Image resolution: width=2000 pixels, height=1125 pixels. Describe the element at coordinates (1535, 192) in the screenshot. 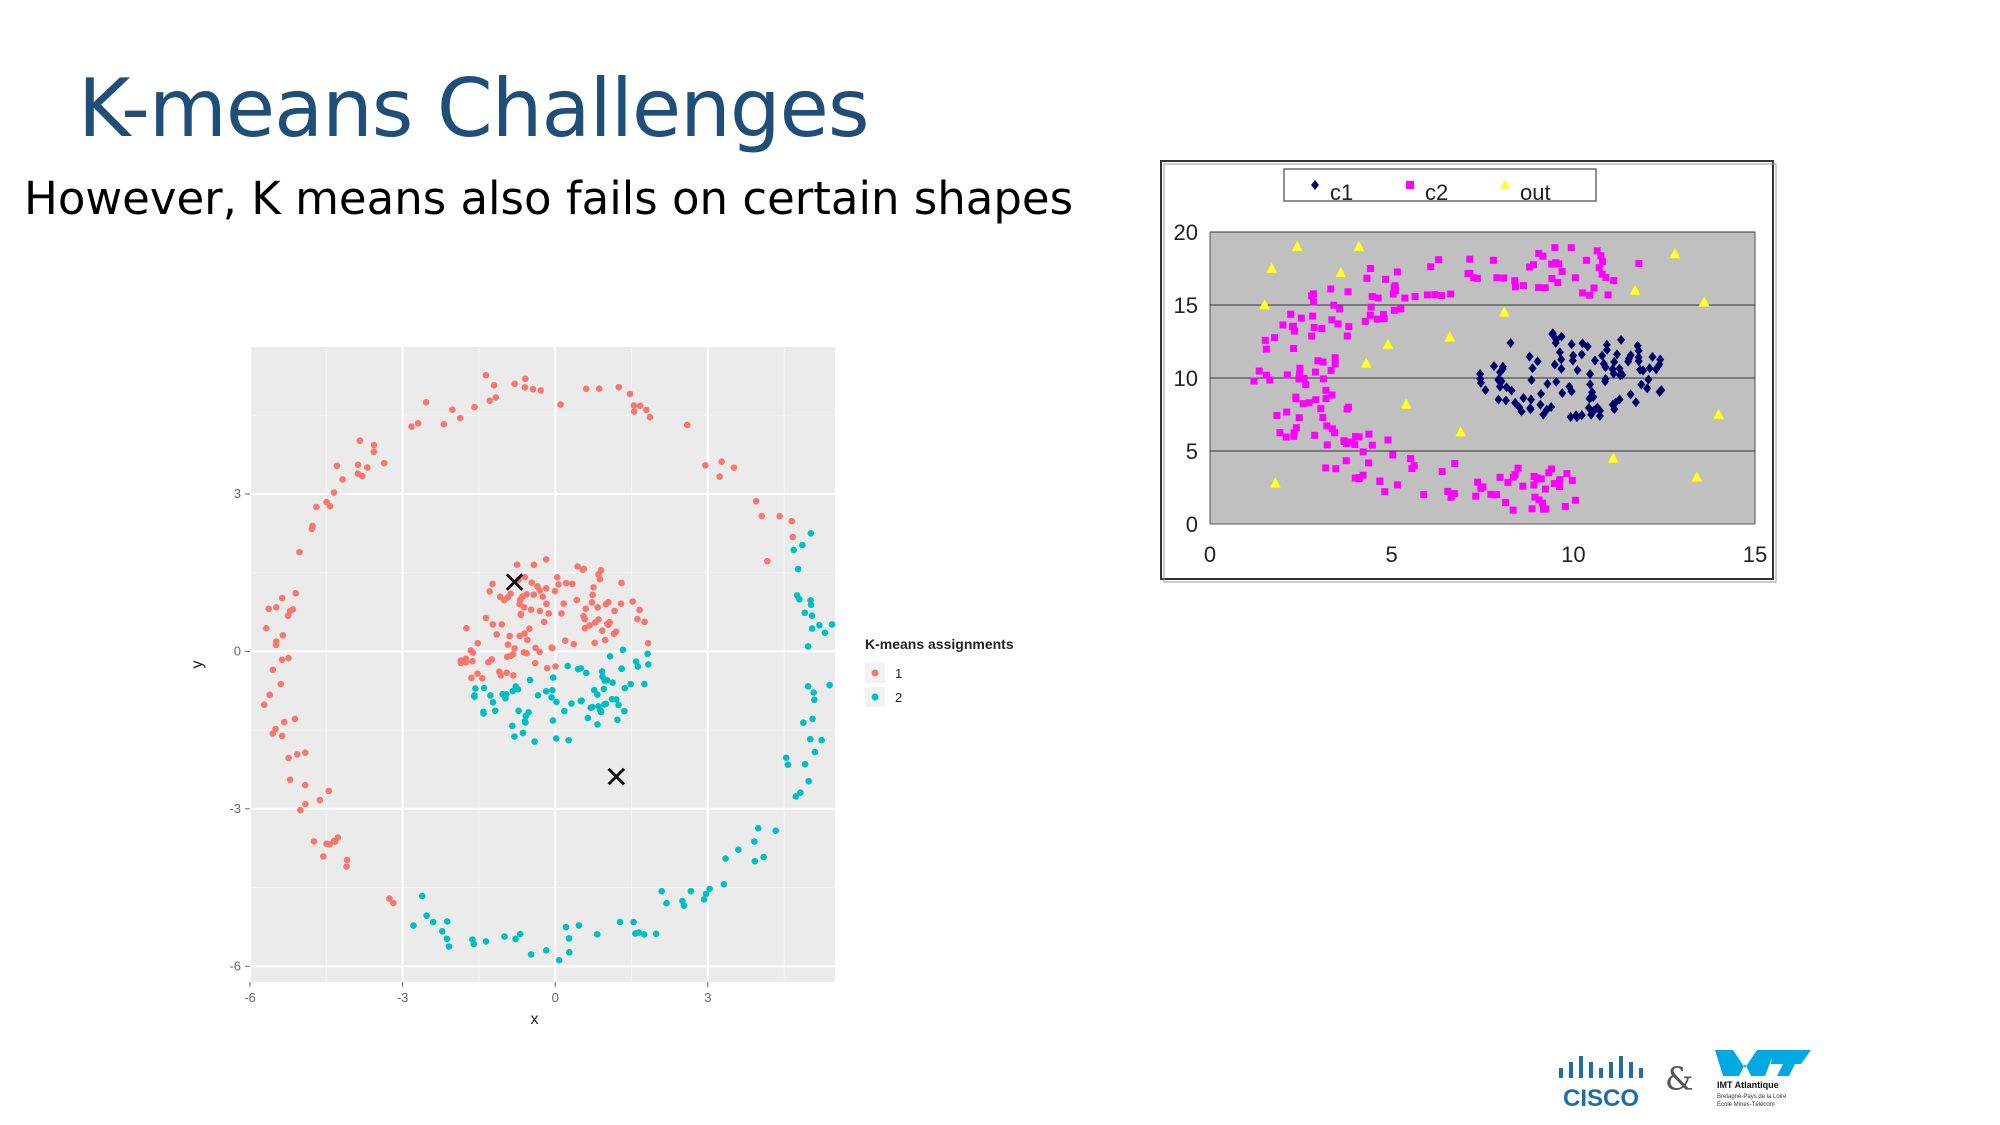

I see `legend-entry: out` at that location.